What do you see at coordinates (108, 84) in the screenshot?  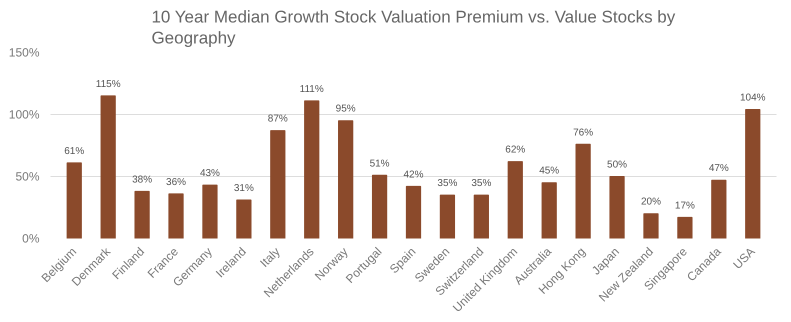 I see `data-label: 115%` at bounding box center [108, 84].